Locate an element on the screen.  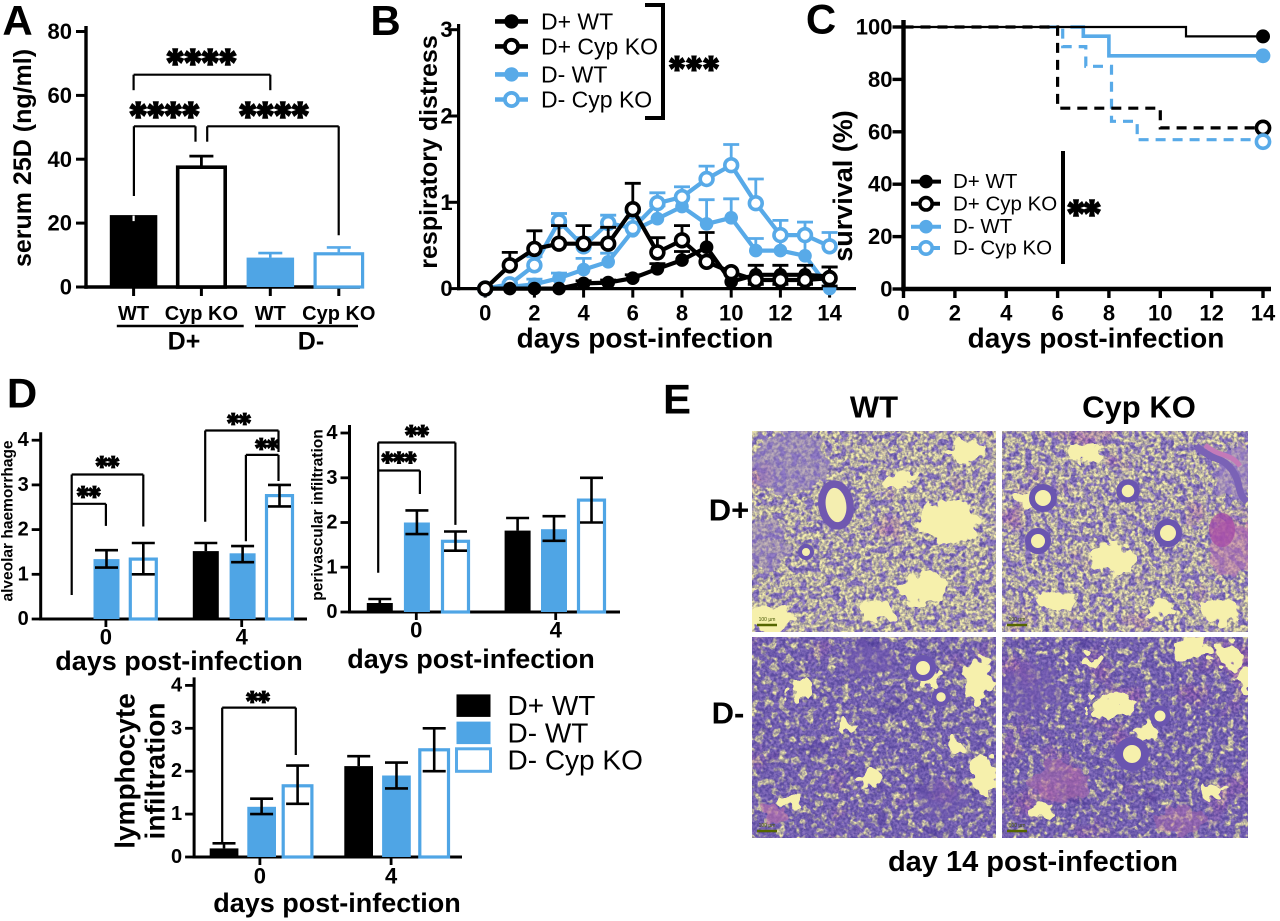
svg-text: A is located at coordinates (17, 22).